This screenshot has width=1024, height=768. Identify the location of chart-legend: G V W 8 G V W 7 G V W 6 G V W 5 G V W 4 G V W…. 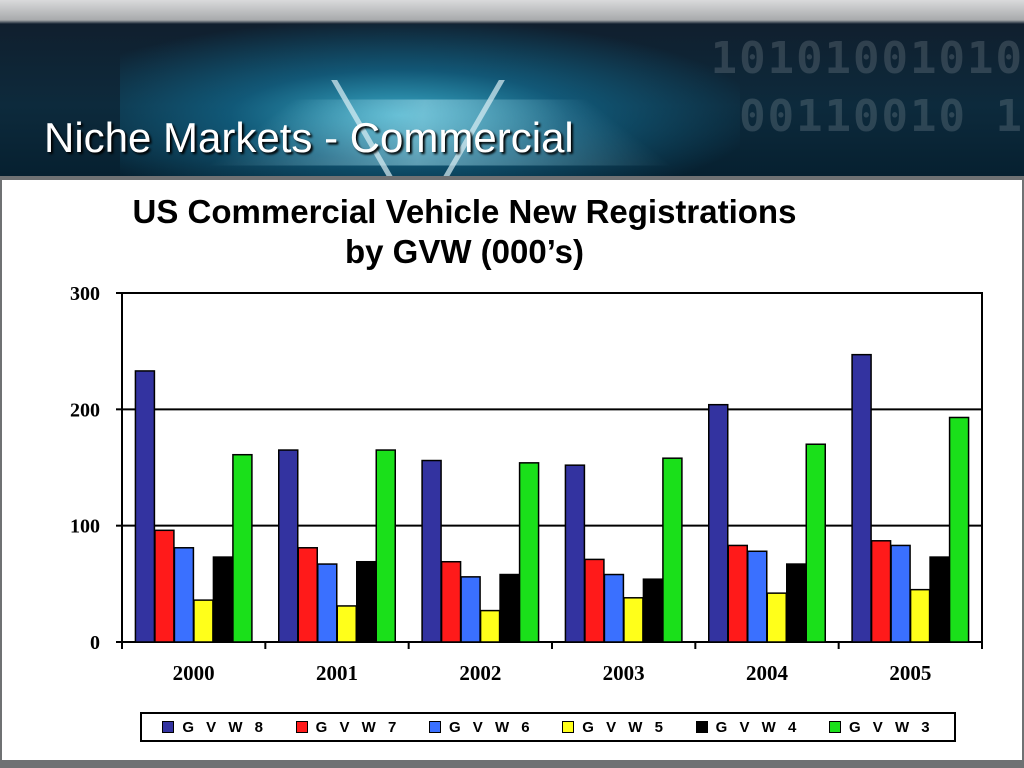
(548, 727).